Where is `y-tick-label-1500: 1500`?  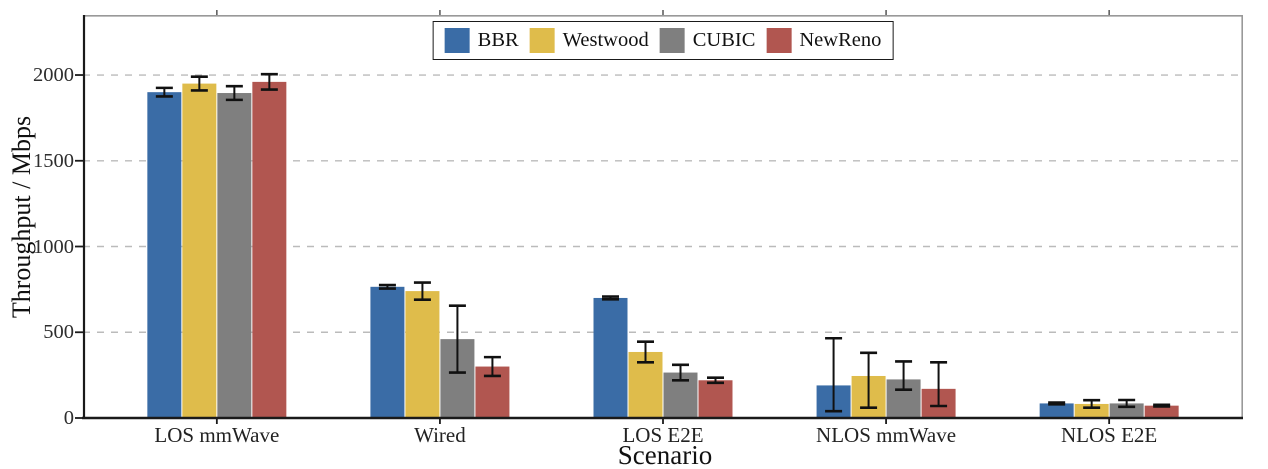
y-tick-label-1500: 1500 is located at coordinates (53, 160).